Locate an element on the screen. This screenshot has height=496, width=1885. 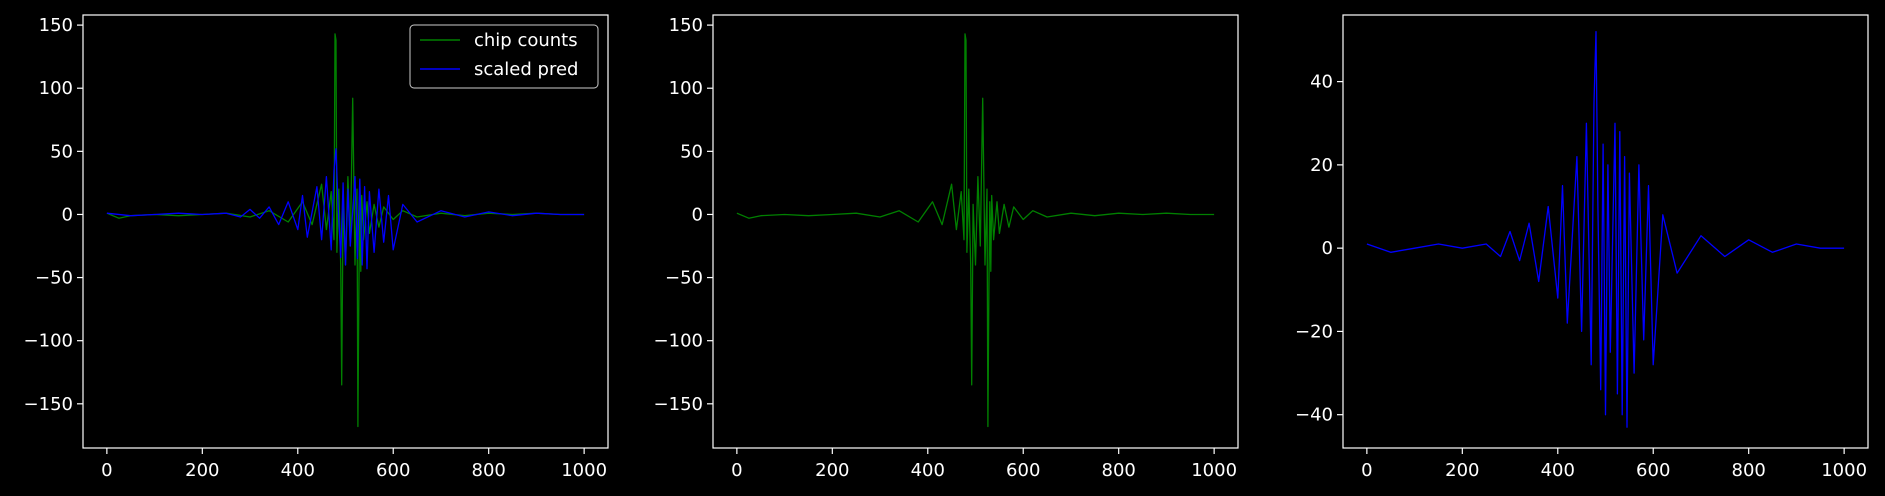
y-axis: −40 −20 0 20 40 is located at coordinates (1319, 249).